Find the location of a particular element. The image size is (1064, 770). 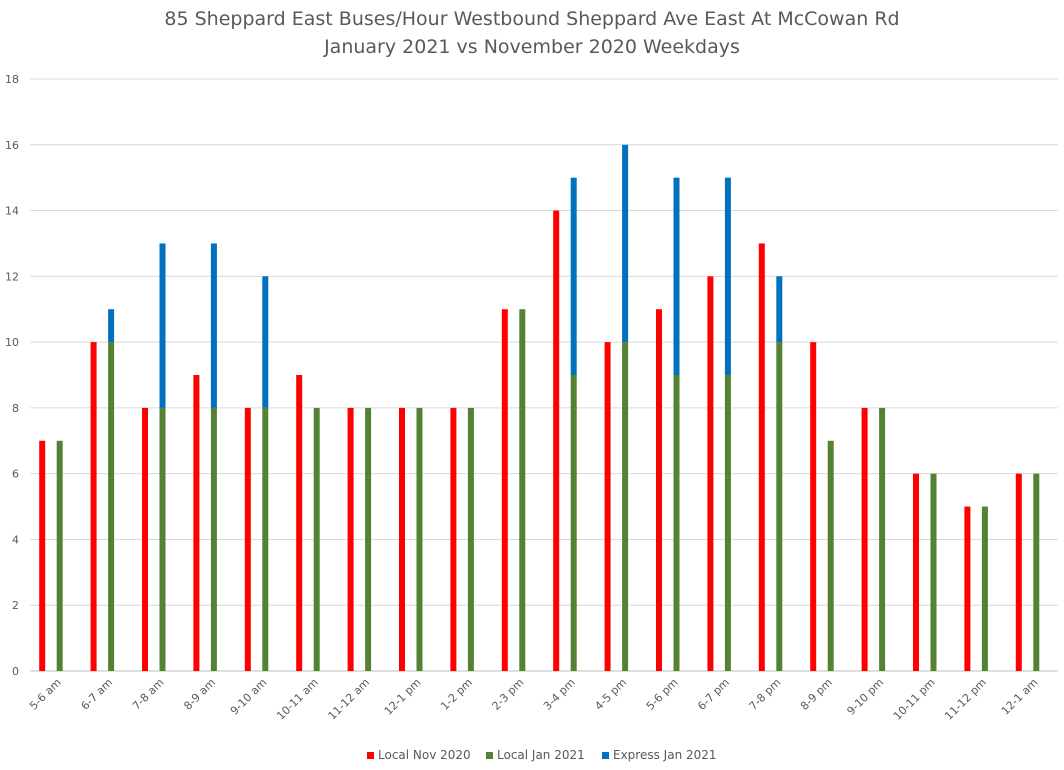

x-tick-label: 3-4 pm is located at coordinates (559, 694).